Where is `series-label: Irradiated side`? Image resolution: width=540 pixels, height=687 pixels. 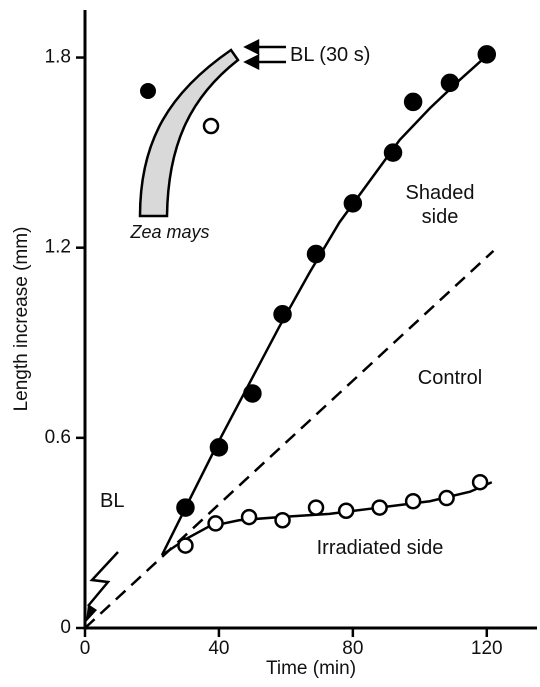
series-label: Irradiated side is located at coordinates (380, 548).